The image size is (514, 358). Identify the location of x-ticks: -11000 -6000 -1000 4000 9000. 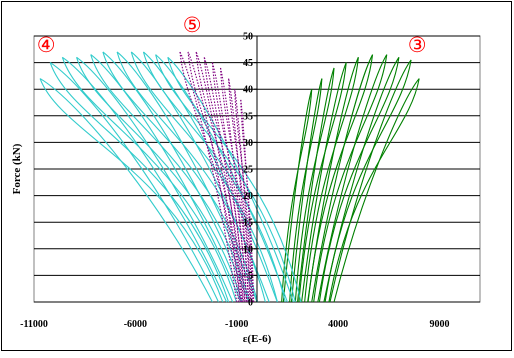
(234, 324).